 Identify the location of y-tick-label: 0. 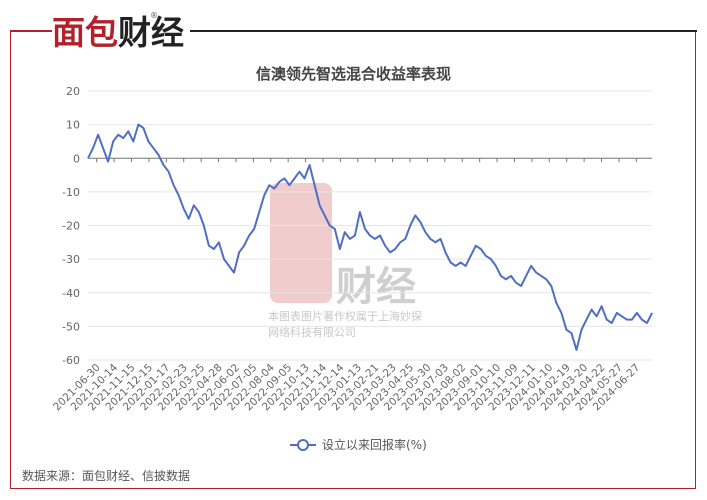
(76, 158).